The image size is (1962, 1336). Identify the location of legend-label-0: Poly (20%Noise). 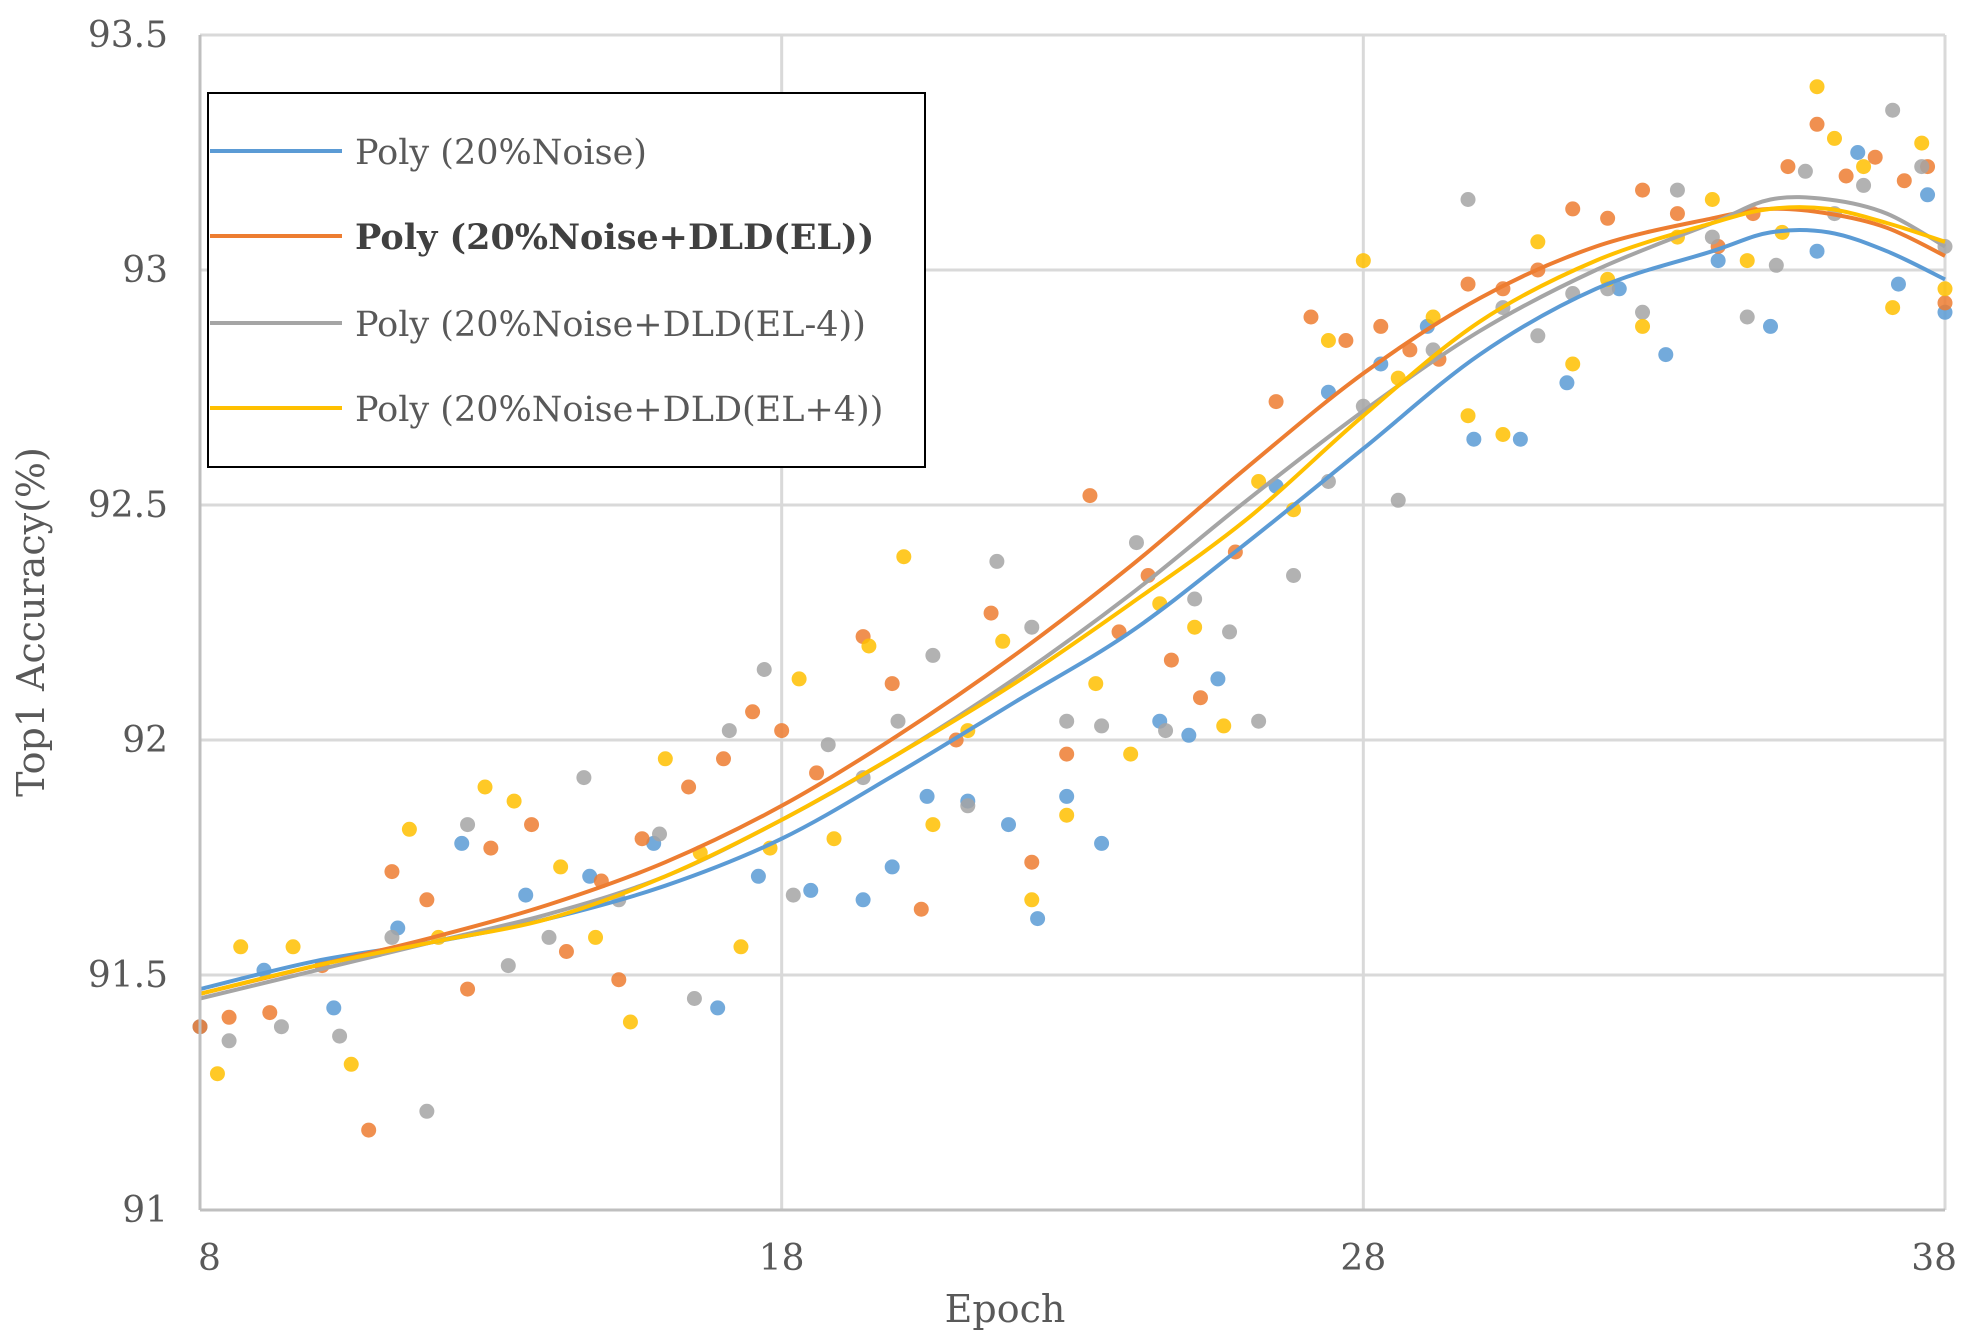
(501, 153).